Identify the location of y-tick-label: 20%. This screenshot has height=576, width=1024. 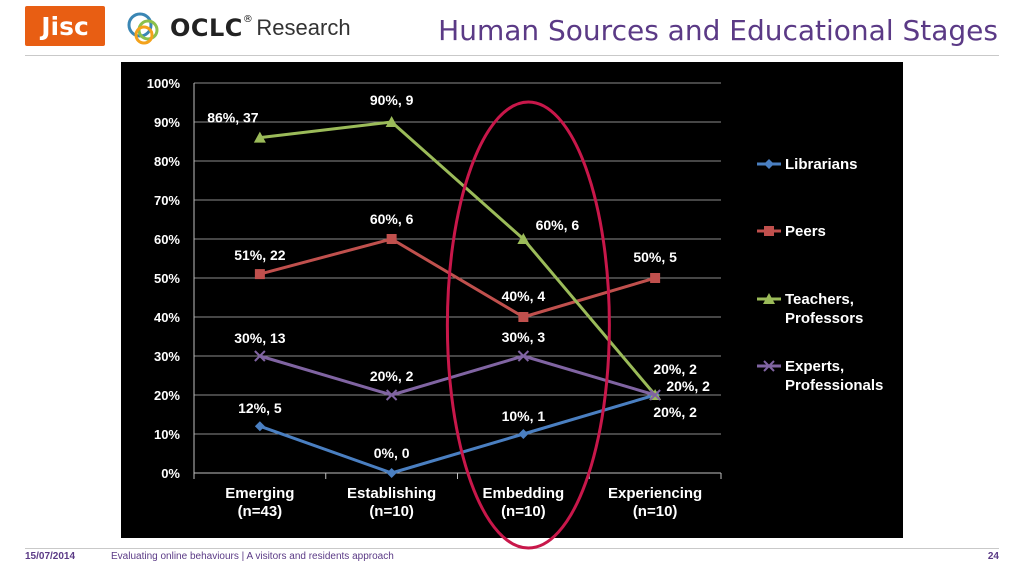
(167, 395).